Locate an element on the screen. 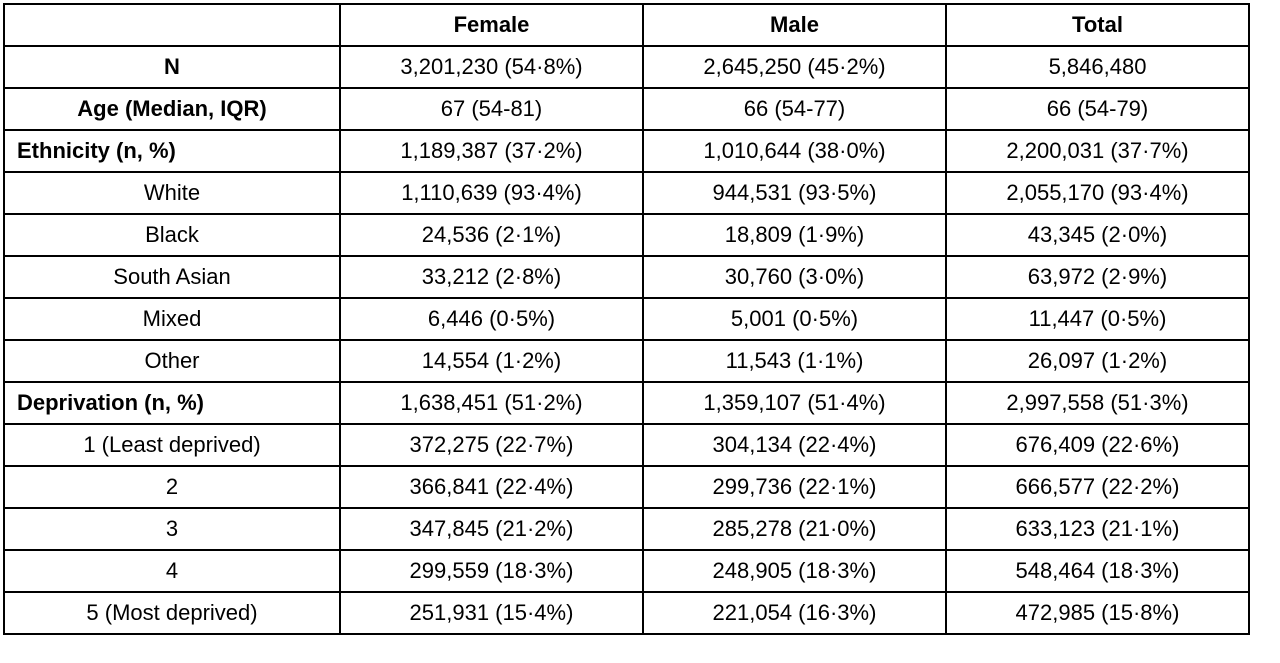 The height and width of the screenshot is (663, 1280). header-male: Male is located at coordinates (794, 25).